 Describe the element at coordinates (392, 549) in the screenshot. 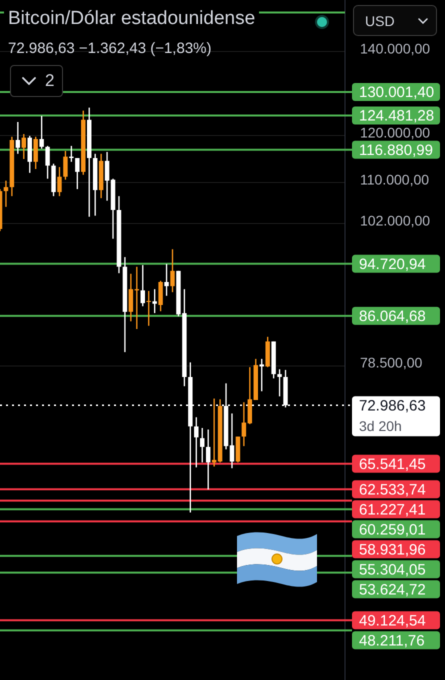

I see `ref-line-label: 58.931,96` at that location.